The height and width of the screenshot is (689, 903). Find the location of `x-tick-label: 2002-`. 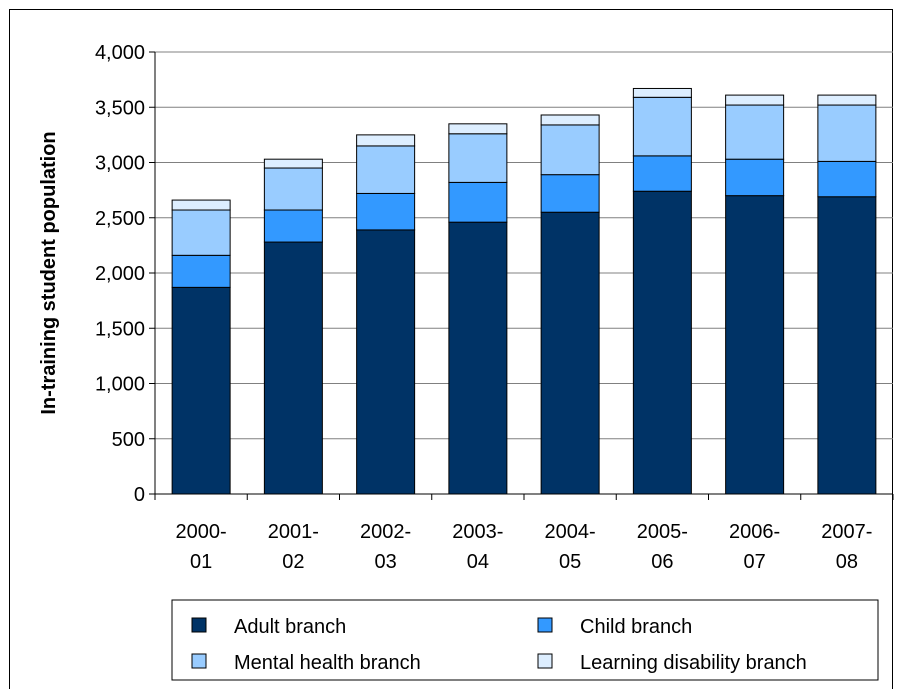

x-tick-label: 2002- is located at coordinates (385, 532).